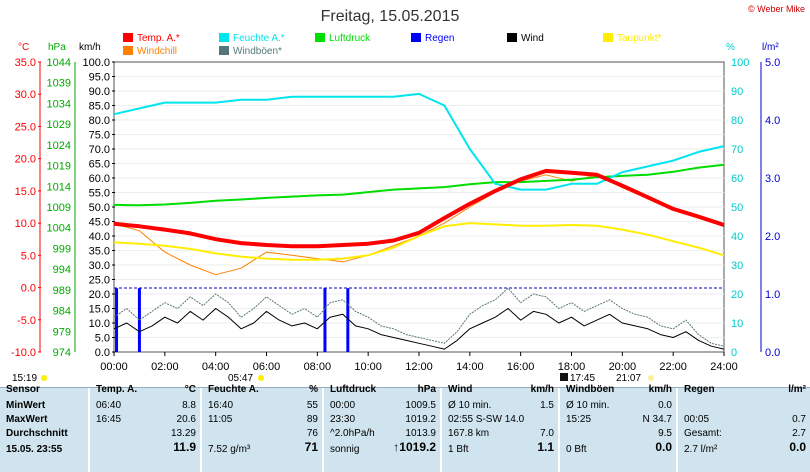 The height and width of the screenshot is (472, 810). Describe the element at coordinates (117, 389) in the screenshot. I see `table-cell: Temp. A.` at that location.